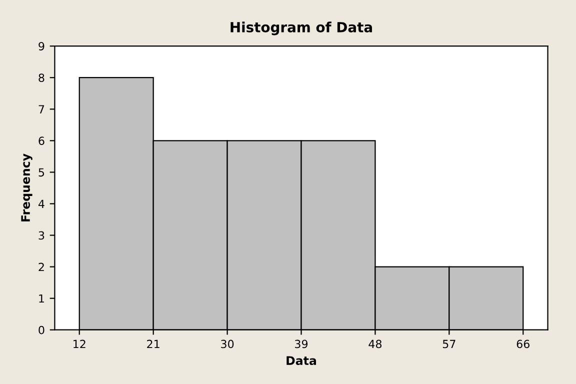 This screenshot has height=384, width=576. What do you see at coordinates (41, 46) in the screenshot?
I see `y-tick-label: 9` at bounding box center [41, 46].